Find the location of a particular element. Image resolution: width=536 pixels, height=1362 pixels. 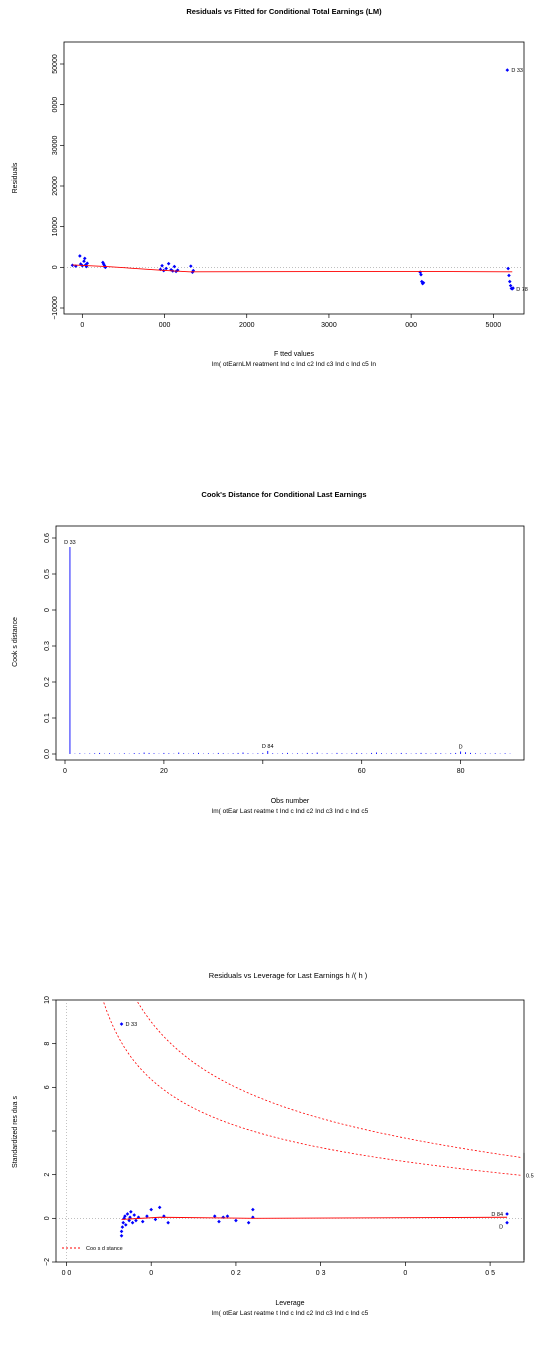

panel3-ytick-label: 8 is located at coordinates (47, 1044).